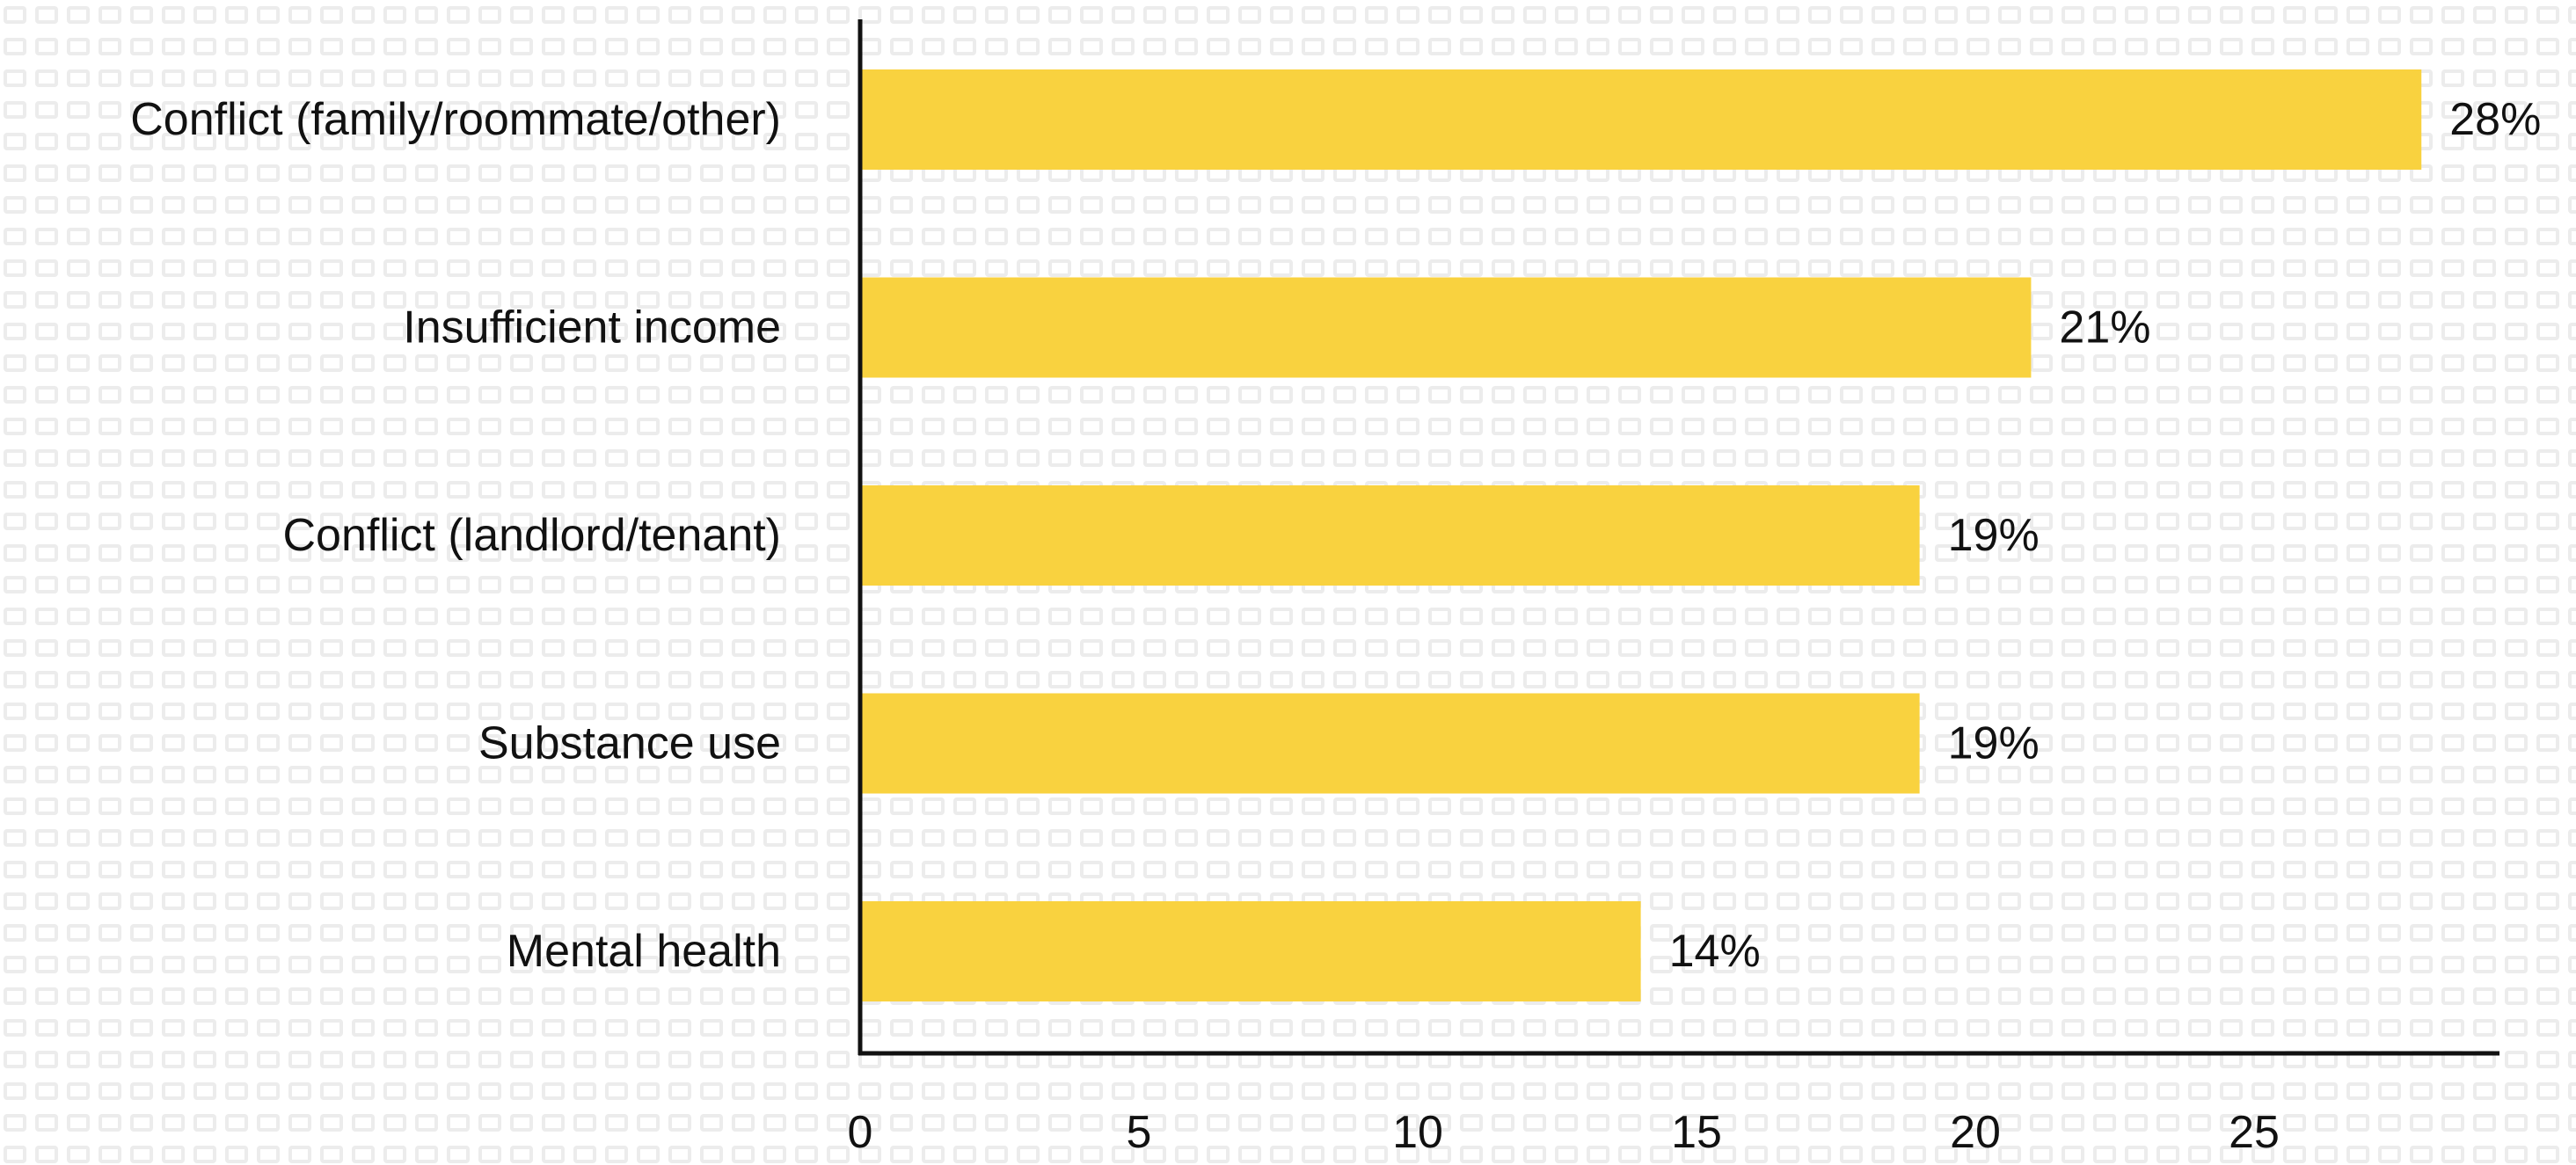  What do you see at coordinates (455, 119) in the screenshot?
I see `category-label: Conflict (family/roommate/other)` at bounding box center [455, 119].